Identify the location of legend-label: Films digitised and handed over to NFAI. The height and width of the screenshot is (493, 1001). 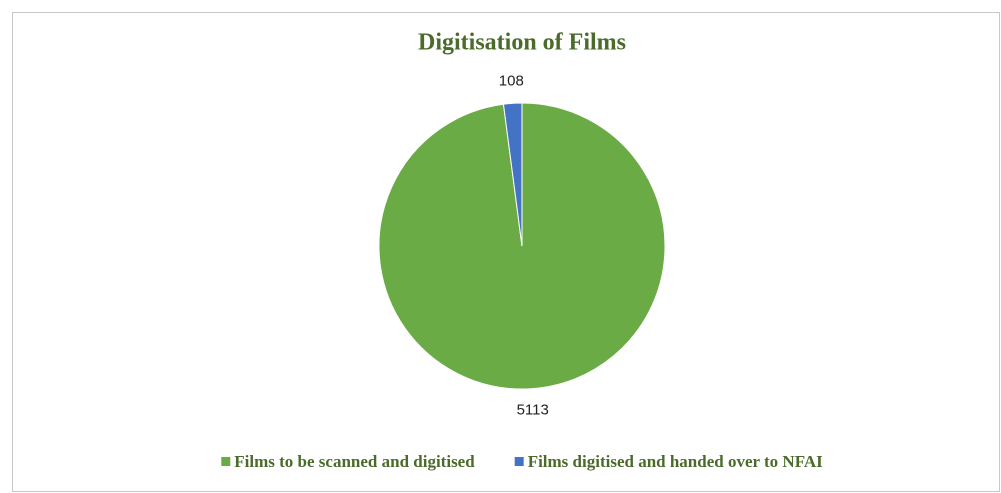
(675, 461).